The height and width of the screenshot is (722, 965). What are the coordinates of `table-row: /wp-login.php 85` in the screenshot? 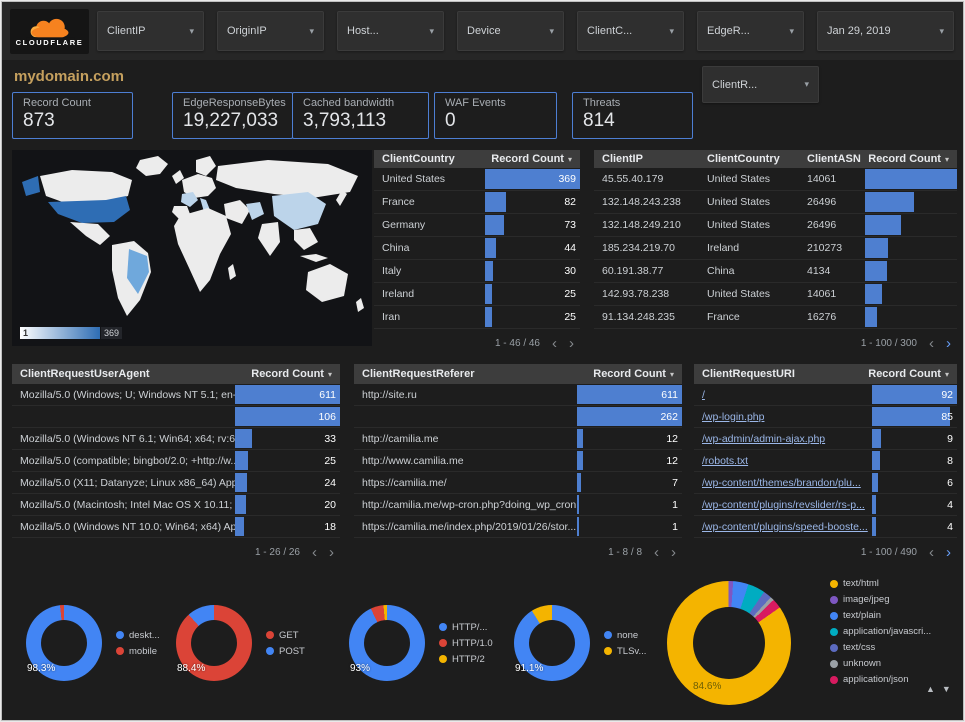 It's located at (825, 417).